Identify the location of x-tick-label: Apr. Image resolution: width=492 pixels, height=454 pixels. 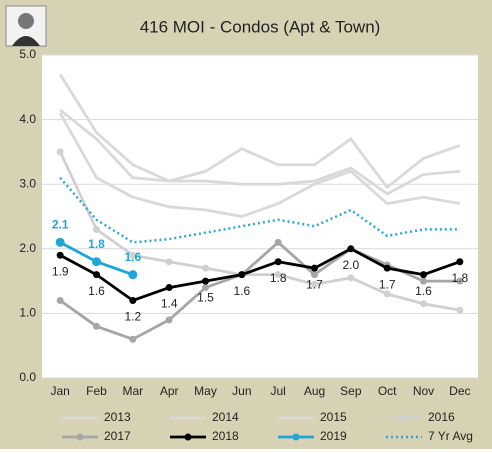
(169, 391).